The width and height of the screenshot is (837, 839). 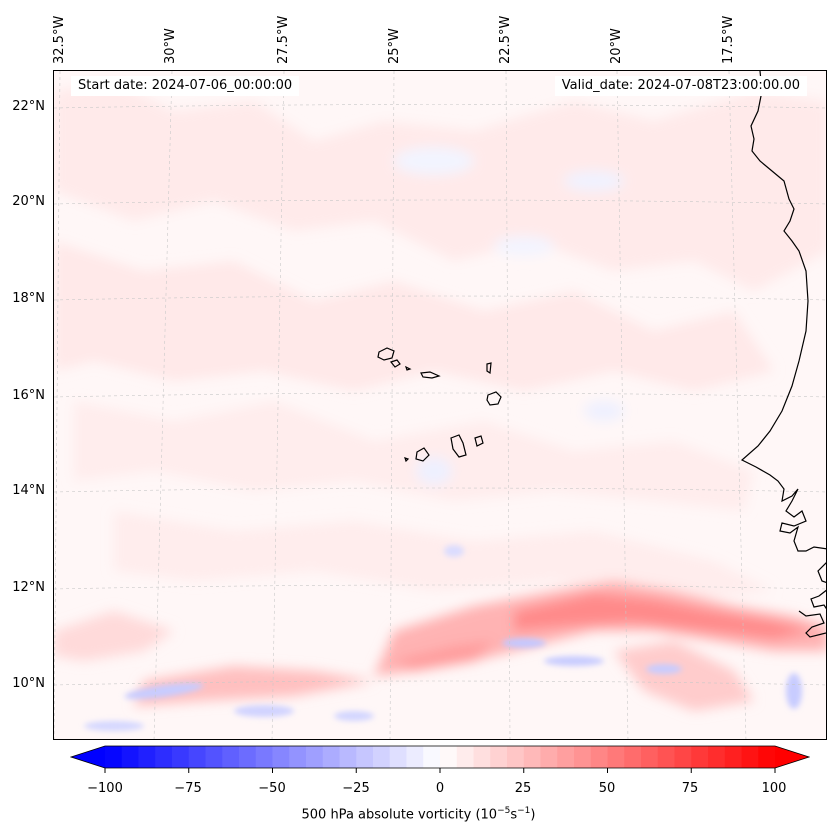 I want to click on colorbar-extend-max, so click(x=792, y=757).